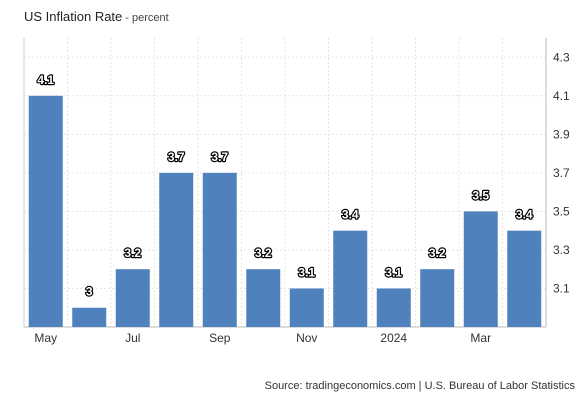 This screenshot has height=400, width=585. Describe the element at coordinates (147, 18) in the screenshot. I see `chart-subtitle: - percent` at that location.